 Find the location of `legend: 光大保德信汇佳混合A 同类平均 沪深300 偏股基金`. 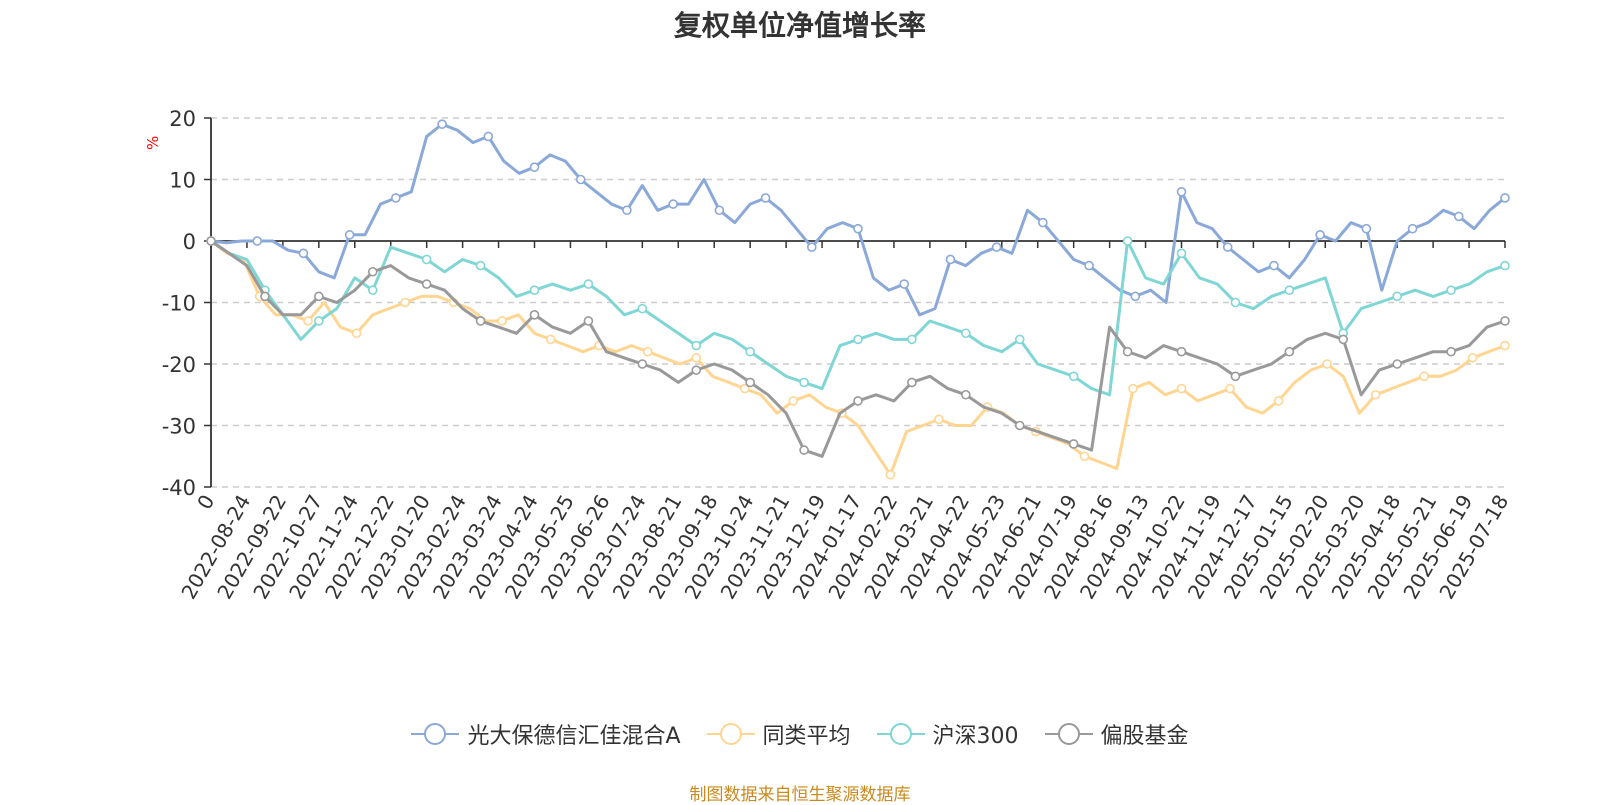

legend: 光大保德信汇佳混合A 同类平均 沪深300 偏股基金 is located at coordinates (800, 734).